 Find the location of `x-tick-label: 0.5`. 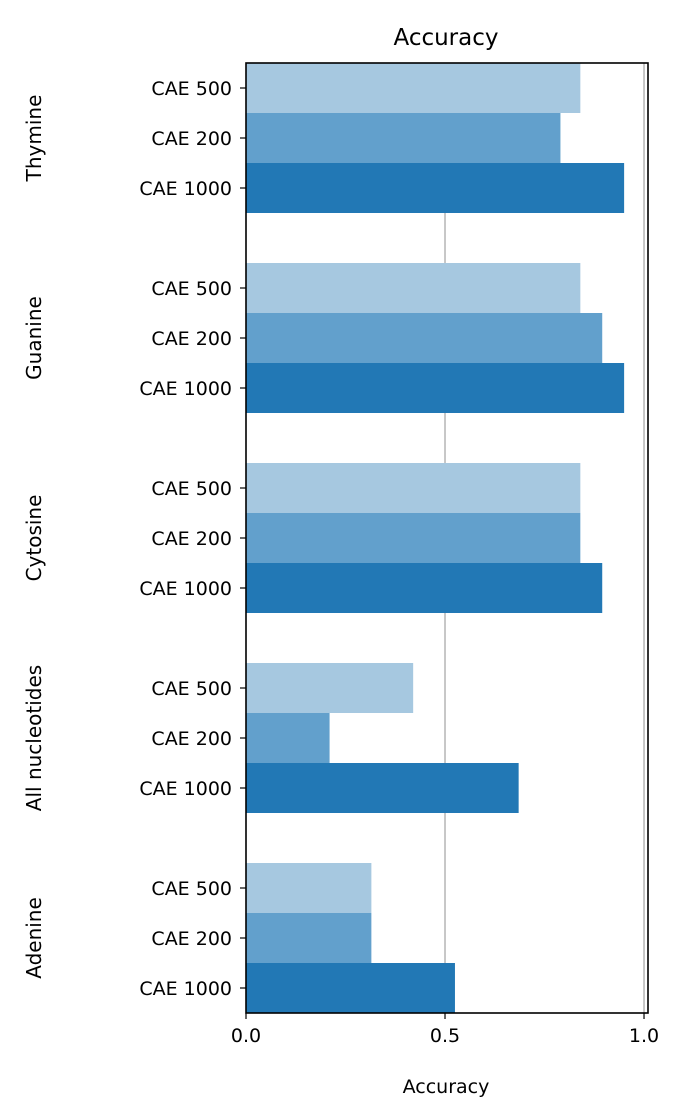

x-tick-label: 0.5 is located at coordinates (445, 1036).